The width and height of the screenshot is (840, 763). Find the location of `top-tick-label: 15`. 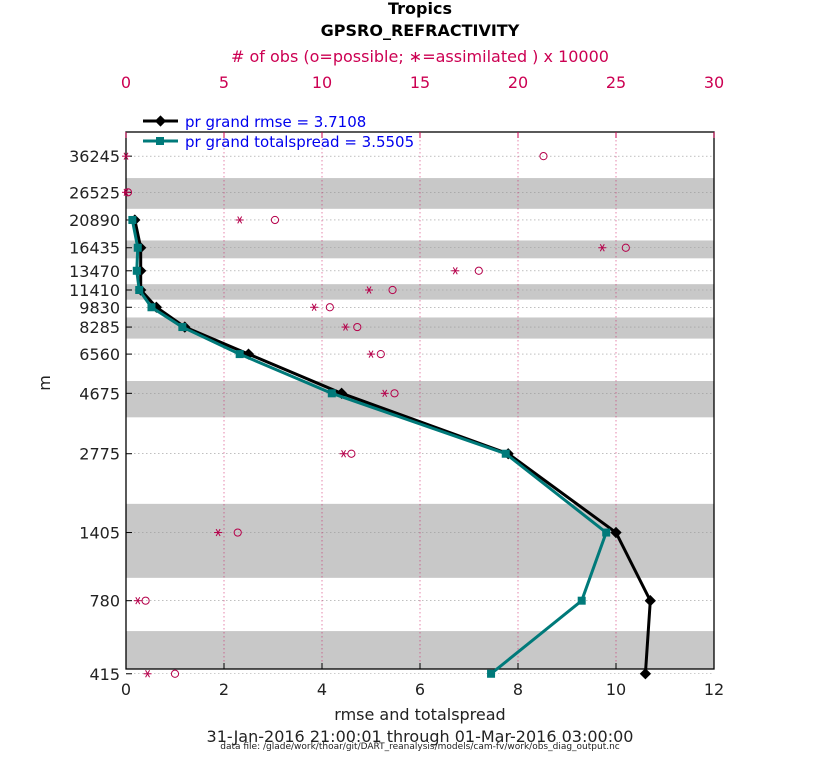

top-tick-label: 15 is located at coordinates (420, 82).